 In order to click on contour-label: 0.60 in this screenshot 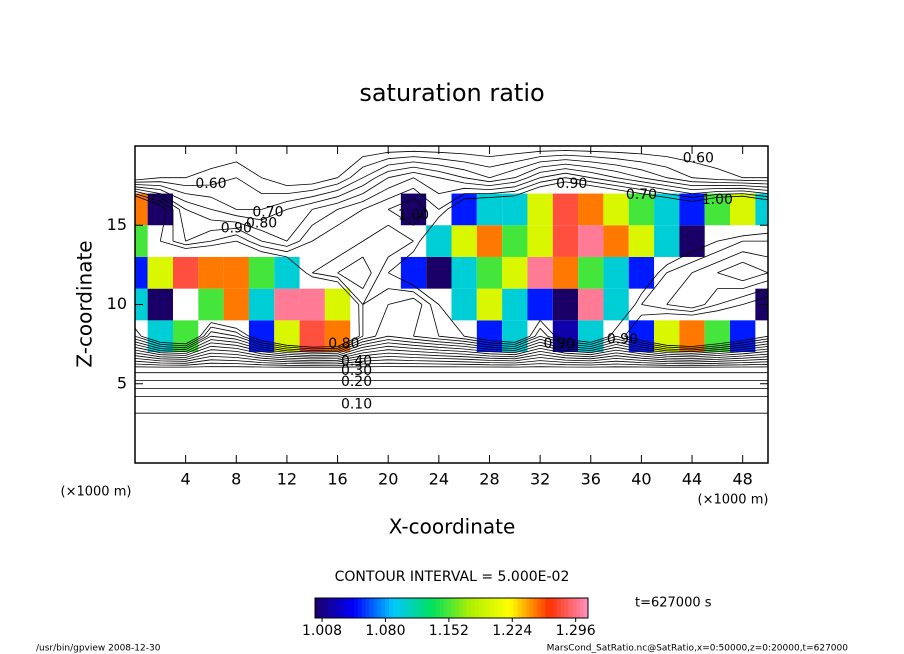, I will do `click(210, 184)`.